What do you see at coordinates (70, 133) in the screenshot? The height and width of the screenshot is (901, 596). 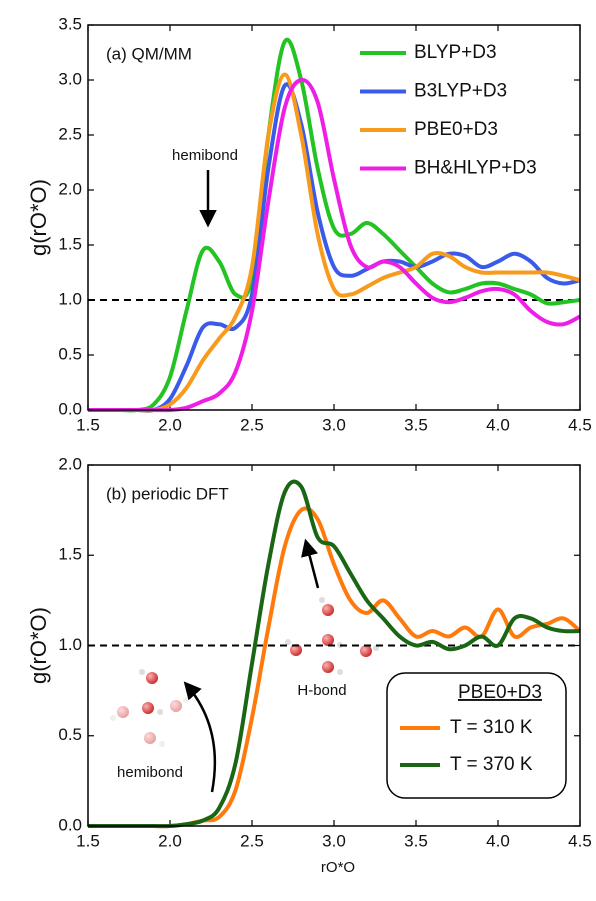 I see `y-tick-label: 2.5` at bounding box center [70, 133].